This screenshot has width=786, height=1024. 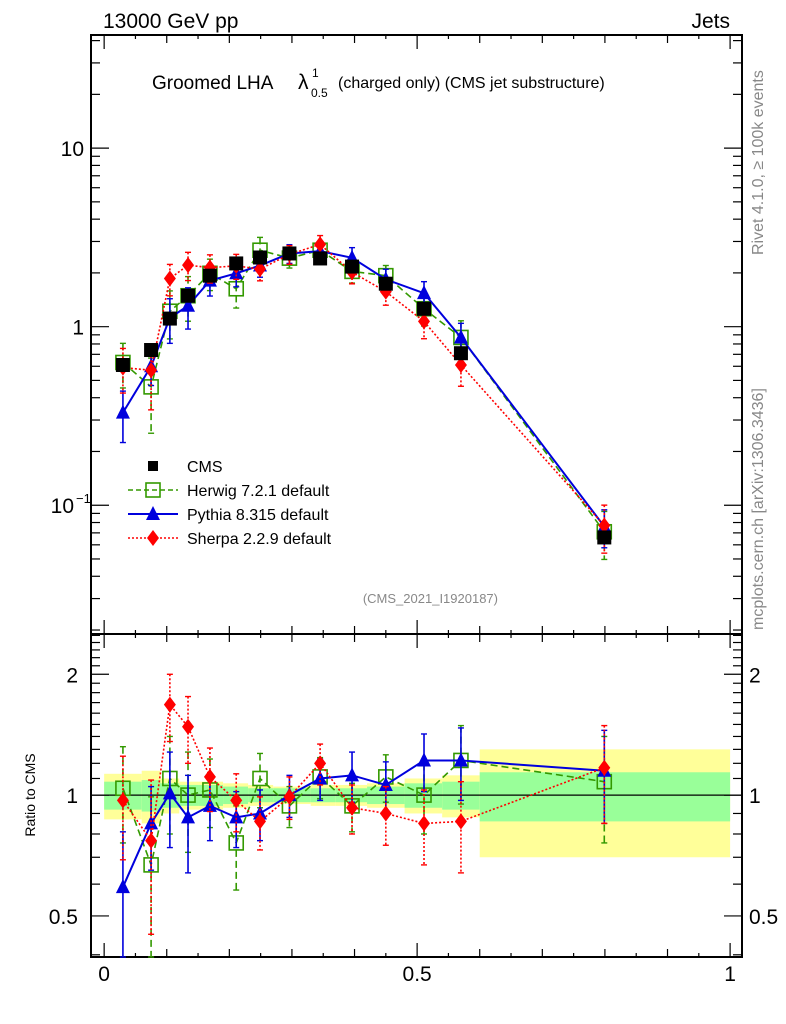 What do you see at coordinates (63, 917) in the screenshot?
I see `ratio-ytick-label: 0.5` at bounding box center [63, 917].